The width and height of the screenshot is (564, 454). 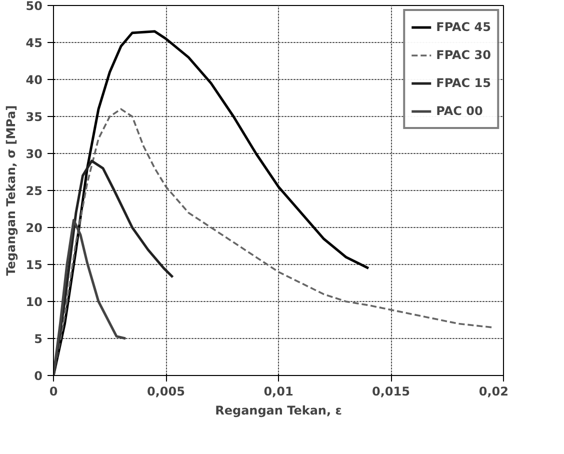 What do you see at coordinates (11, 190) in the screenshot?
I see `y-axis-title: Tegangan Tekan, σ [MPa]` at bounding box center [11, 190].